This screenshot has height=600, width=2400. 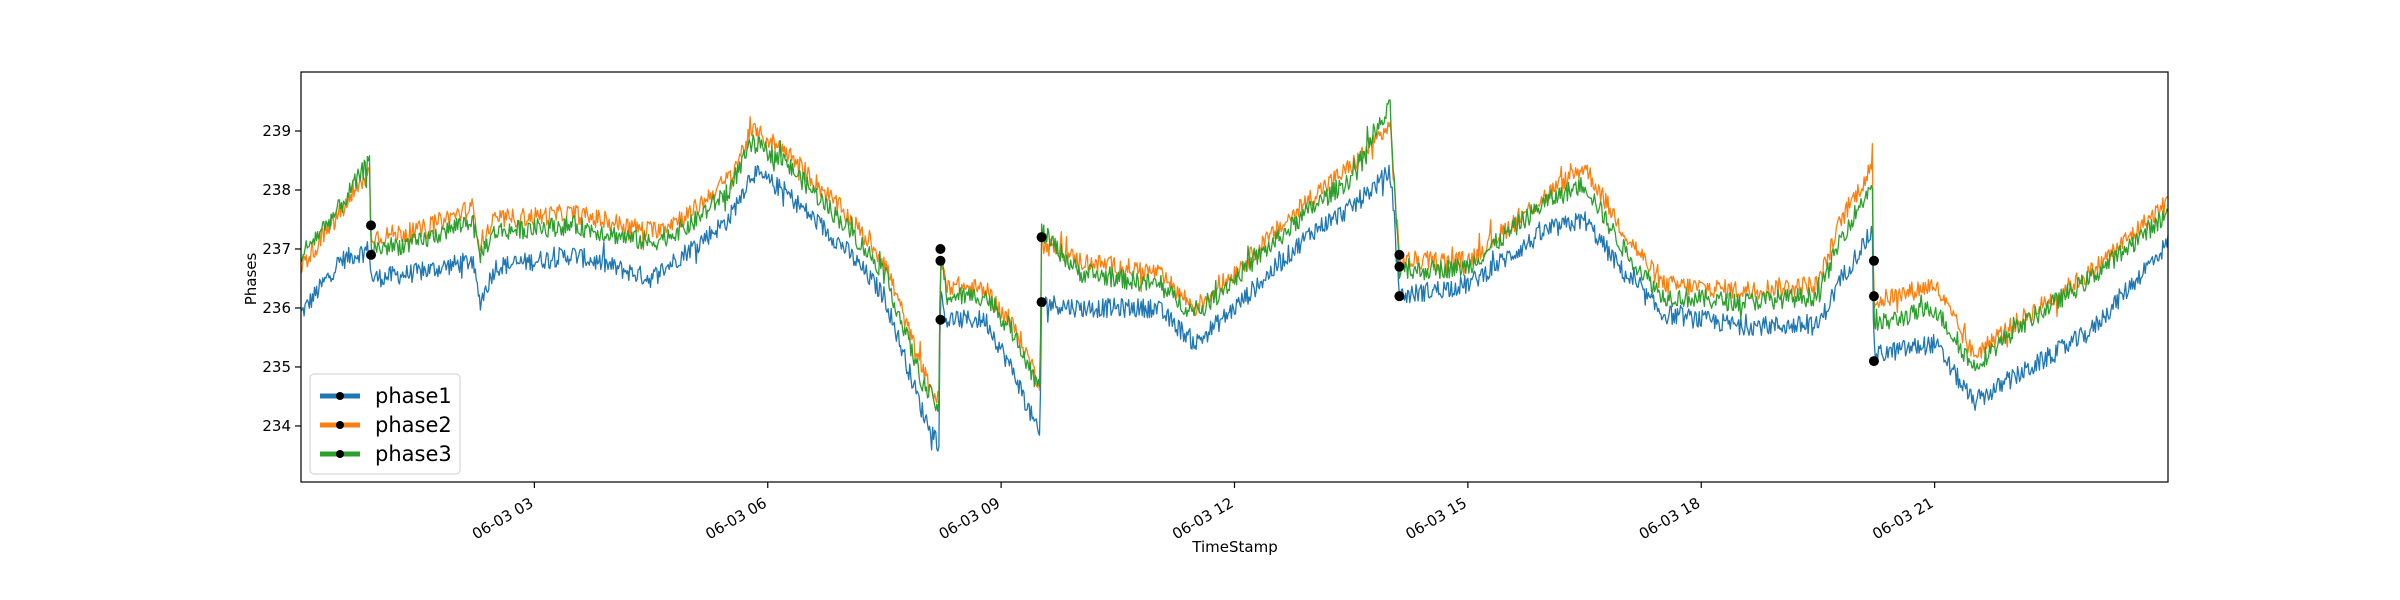 I want to click on y-tick-label: 238, so click(x=276, y=190).